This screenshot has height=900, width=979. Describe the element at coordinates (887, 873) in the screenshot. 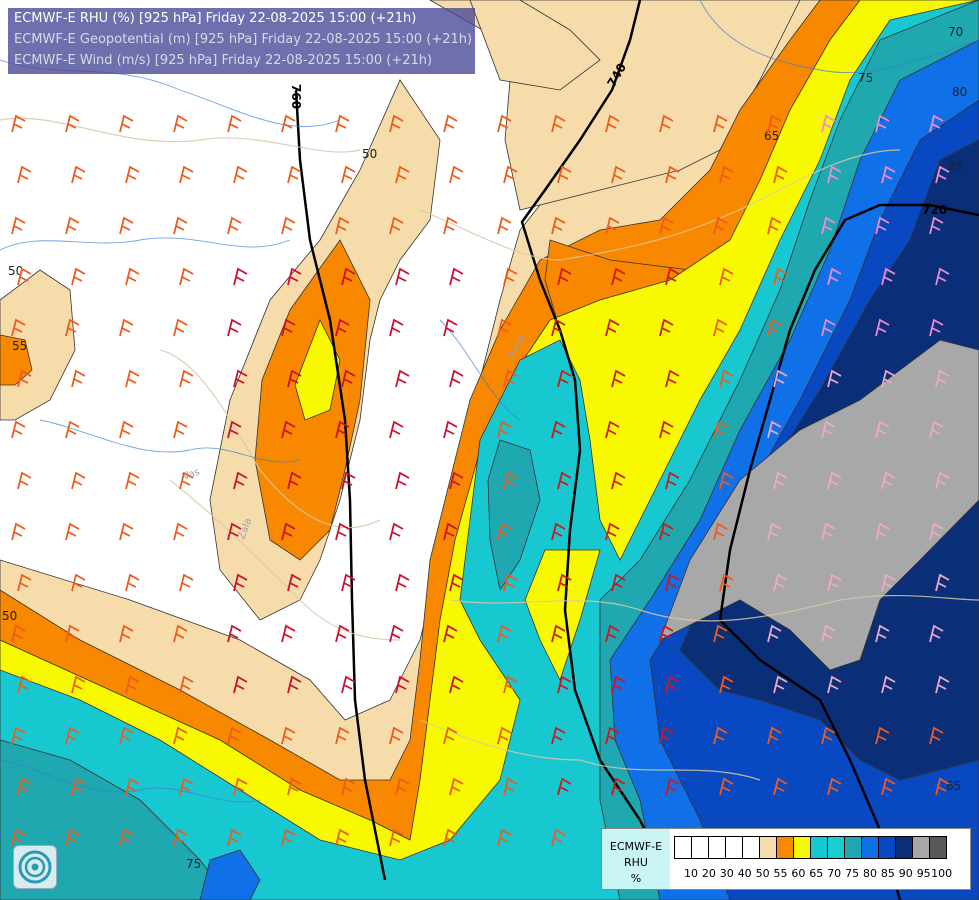

I see `legend-tick-label: 85` at that location.